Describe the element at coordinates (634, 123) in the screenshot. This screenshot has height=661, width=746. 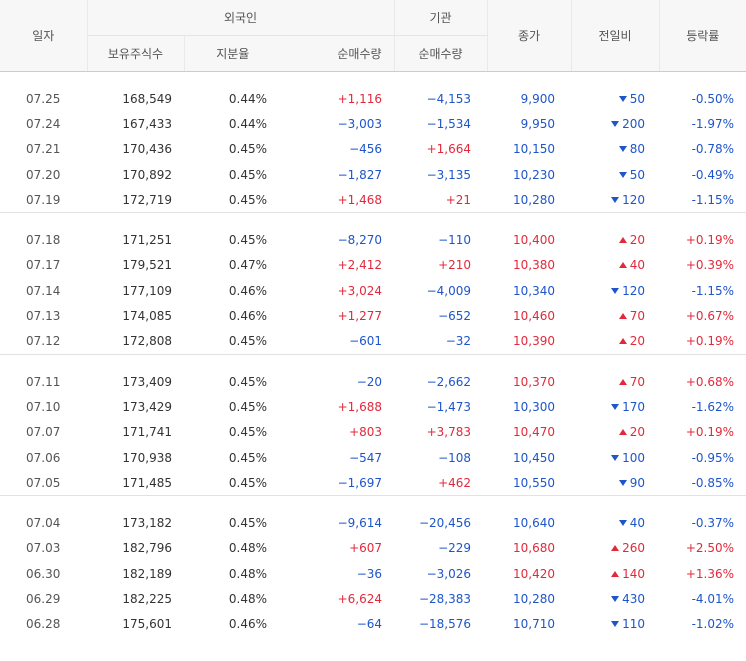
I see `change-value: 200` at that location.